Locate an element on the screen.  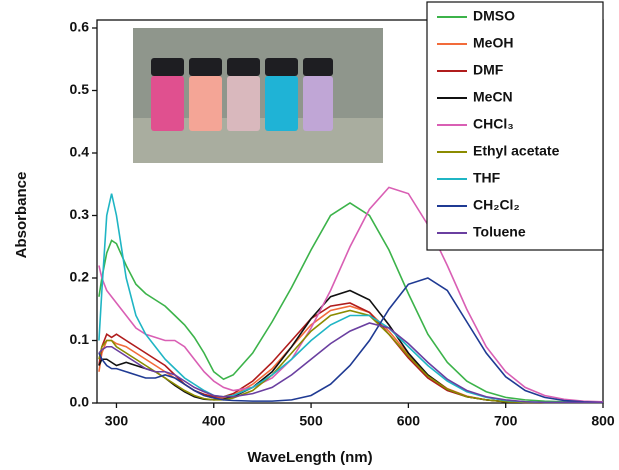
legend-label: THF is located at coordinates (487, 178).